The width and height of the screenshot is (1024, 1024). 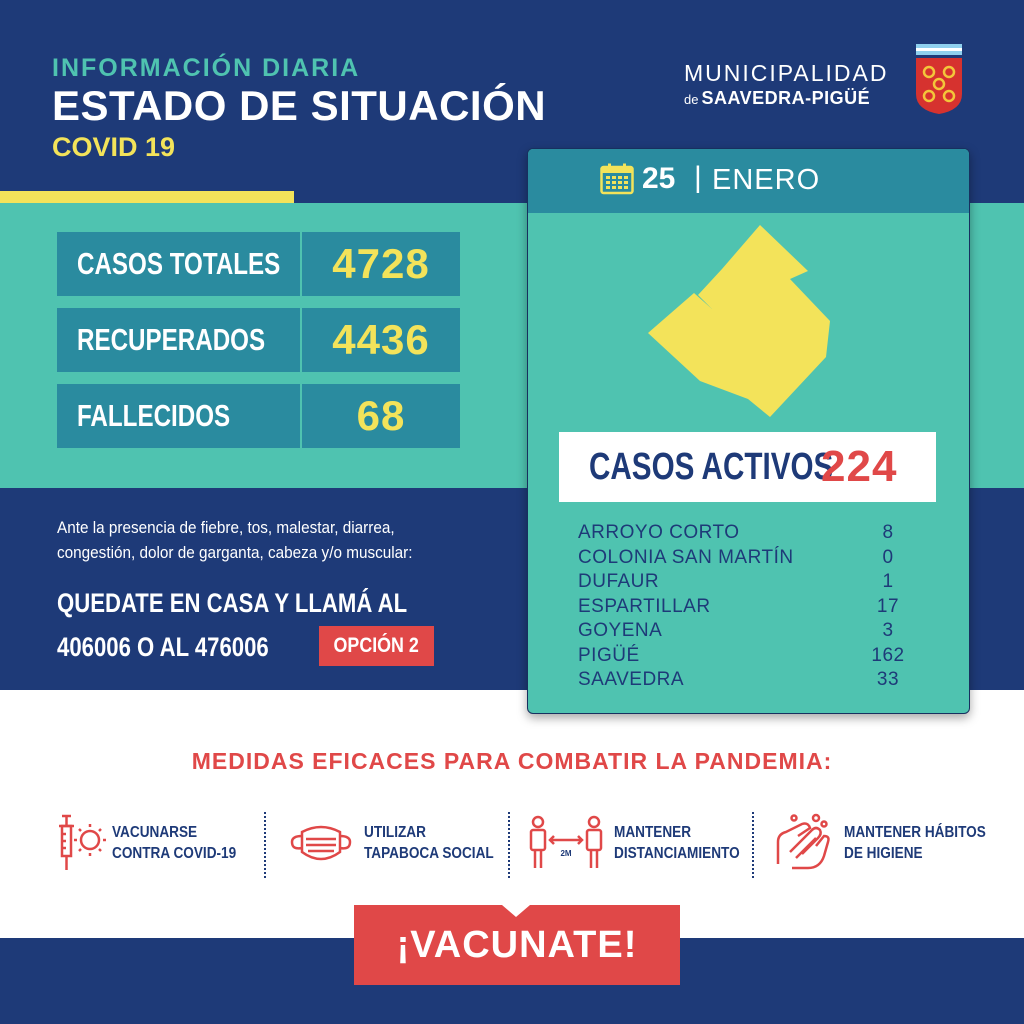 What do you see at coordinates (786, 98) in the screenshot?
I see `municipality-name-text: SAAVEDRA-PIGÜÉ` at bounding box center [786, 98].